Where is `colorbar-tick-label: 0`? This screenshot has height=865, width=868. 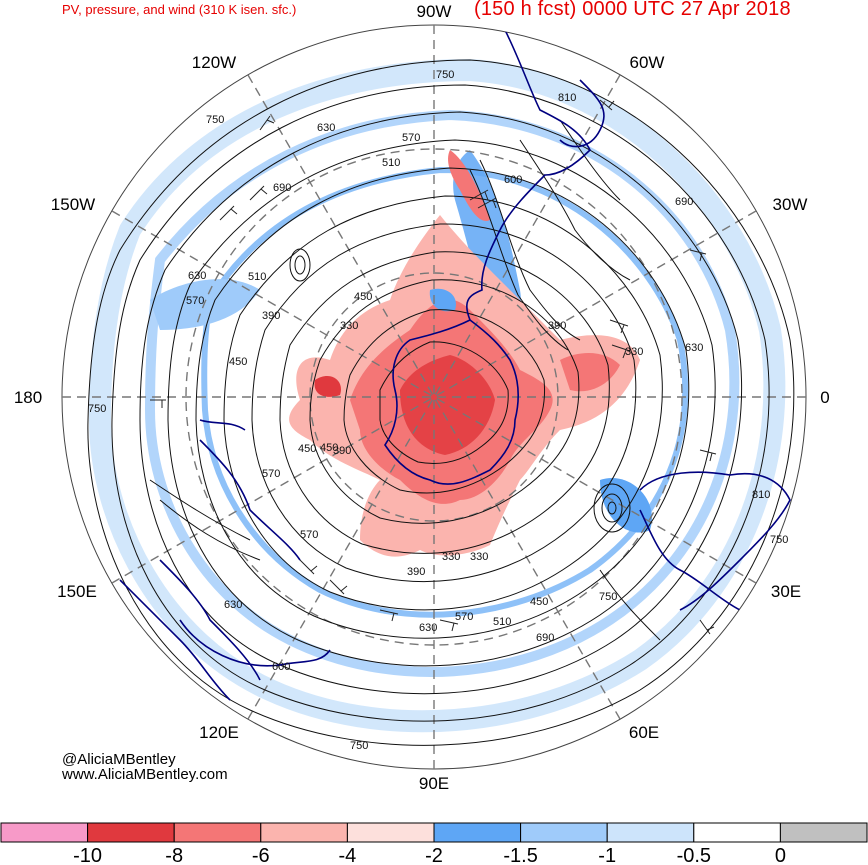
colorbar-tick-label: 0 is located at coordinates (780, 855).